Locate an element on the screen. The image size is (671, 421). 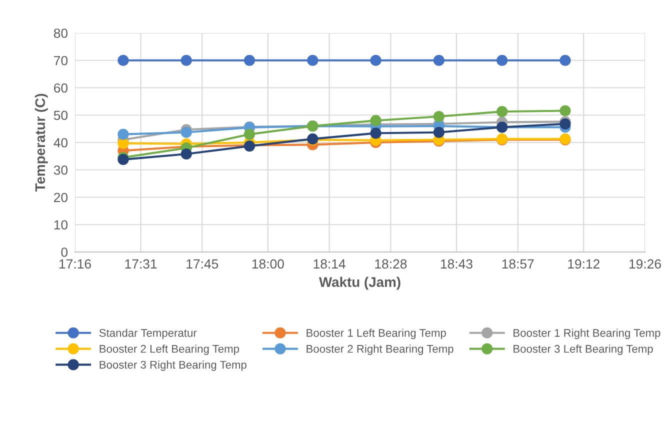
legend-label: Booster 2 Left Bearing Temp is located at coordinates (170, 349).